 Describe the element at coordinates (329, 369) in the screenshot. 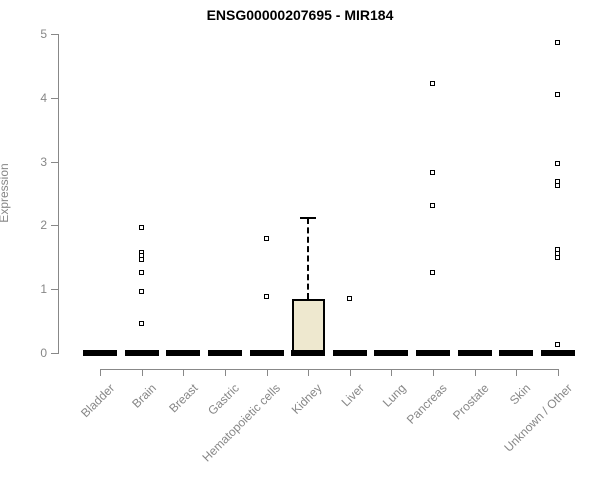

I see `x-axis-line` at that location.